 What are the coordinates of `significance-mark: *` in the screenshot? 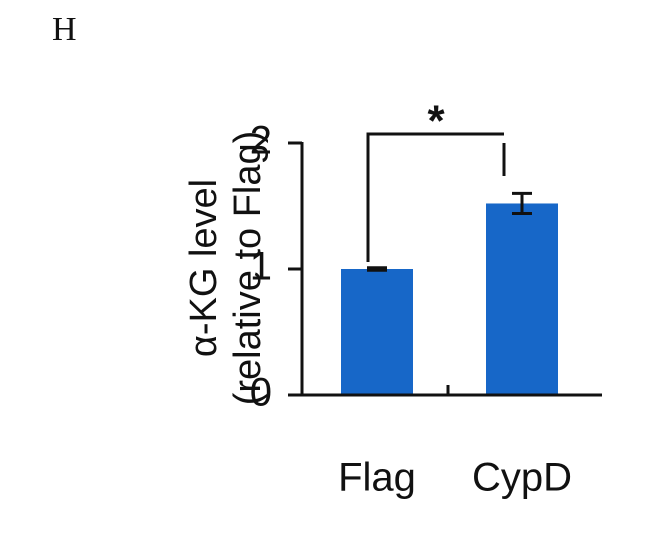 It's located at (436, 121).